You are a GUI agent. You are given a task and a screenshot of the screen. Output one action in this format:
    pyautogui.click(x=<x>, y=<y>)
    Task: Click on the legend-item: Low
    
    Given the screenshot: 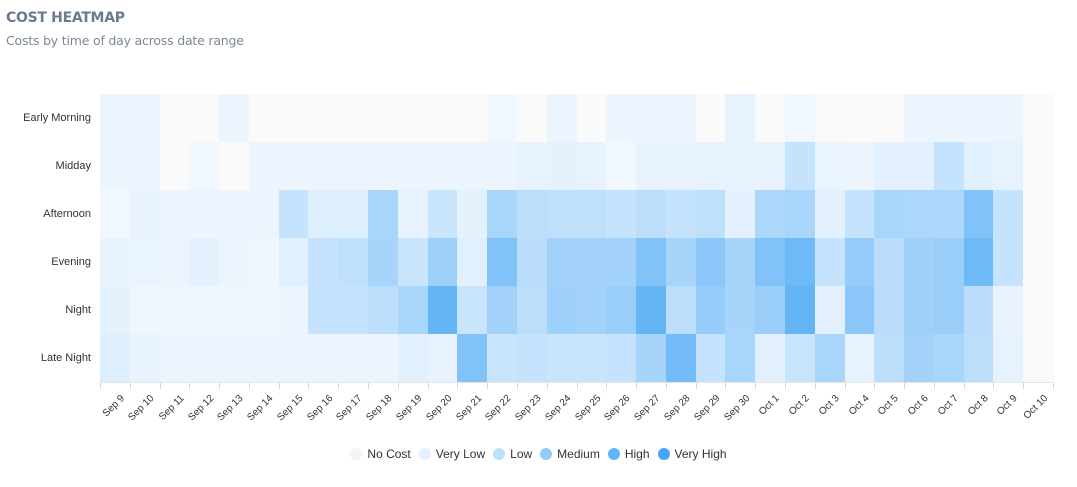 What is the action you would take?
    pyautogui.click(x=512, y=454)
    